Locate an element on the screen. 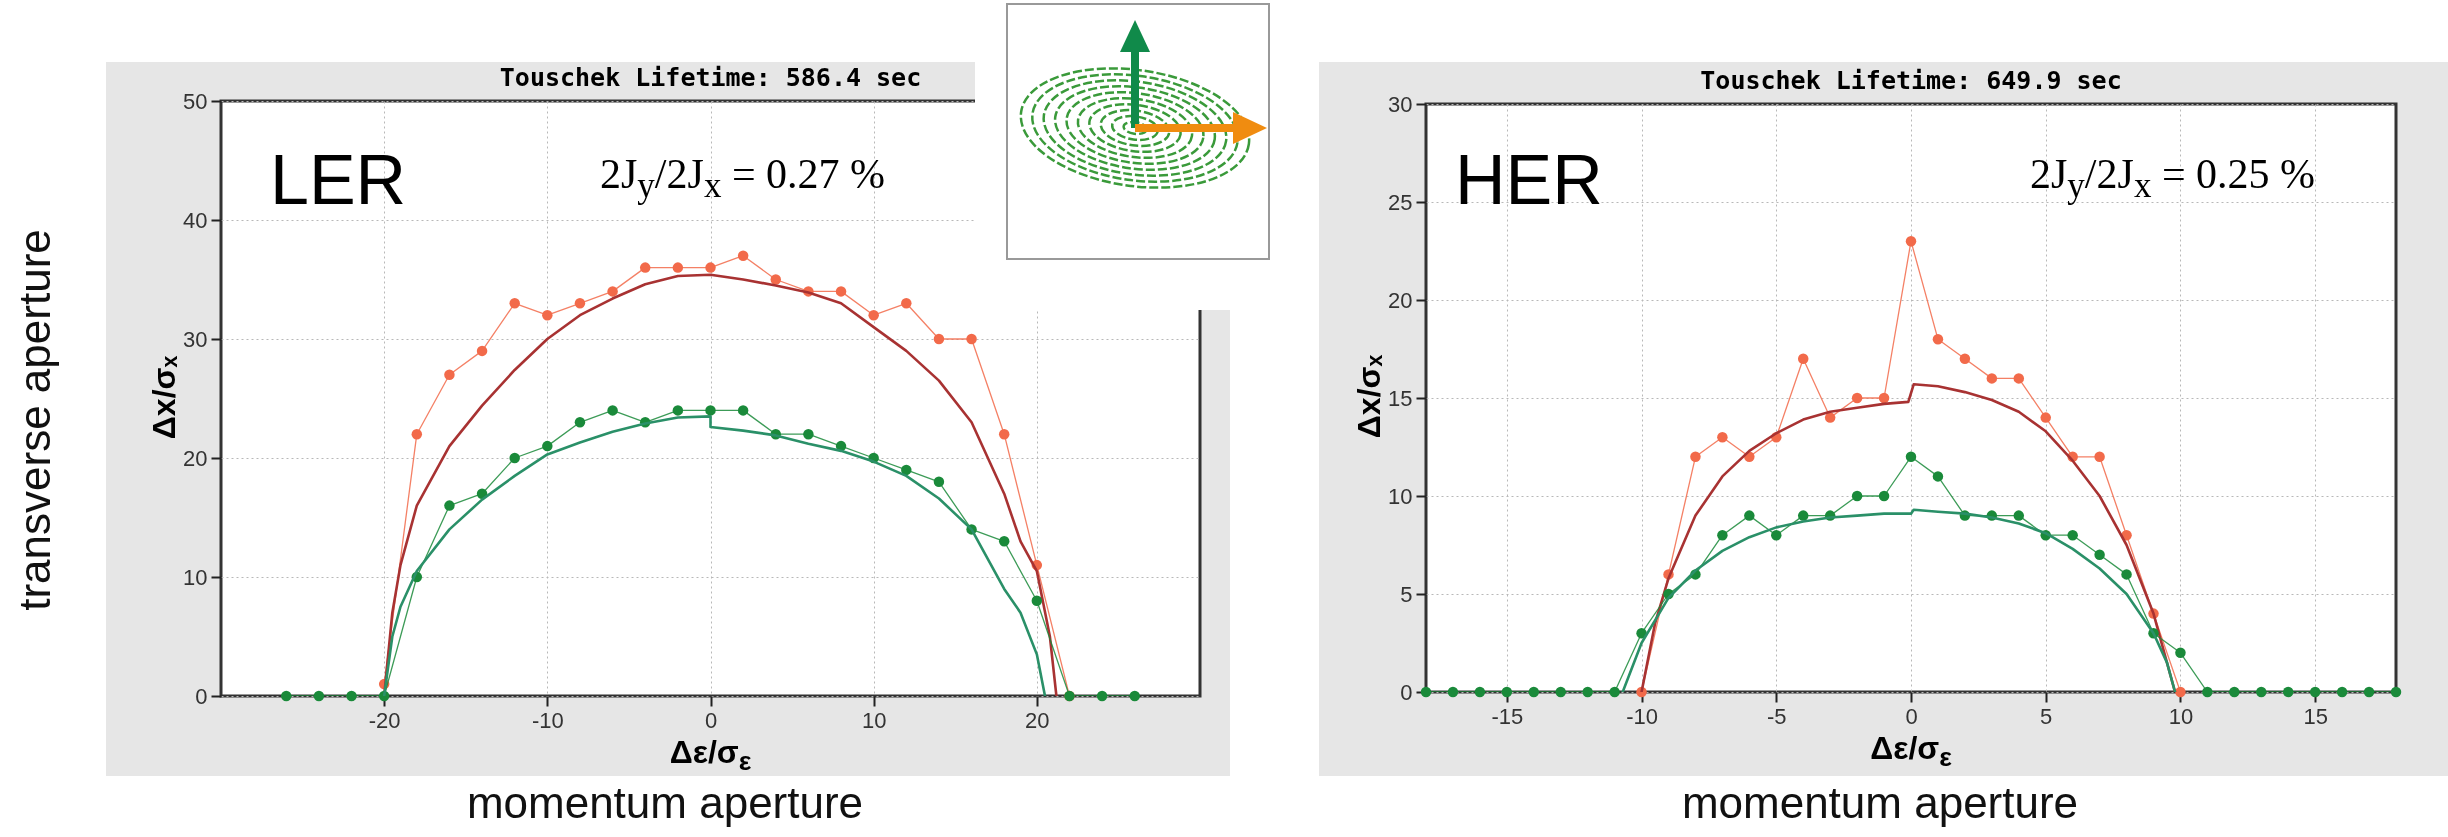 The image size is (2448, 837). chart-title: Touschek Lifetime: 586.4 sec is located at coordinates (710, 77).